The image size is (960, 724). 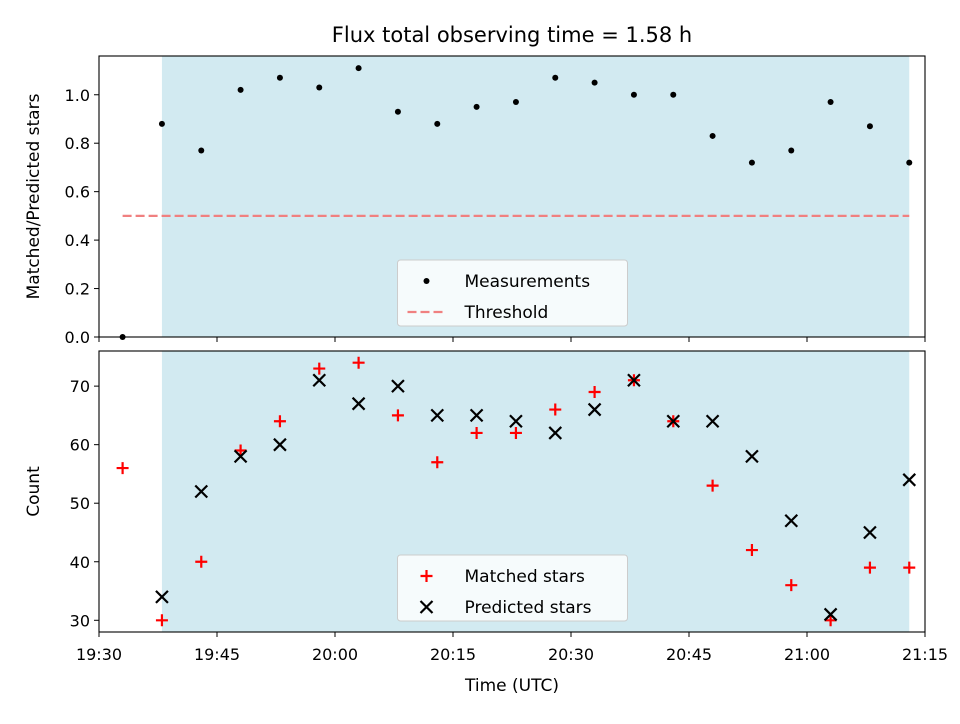 I want to click on y-axis-label: Matched/Predicted stars, so click(x=34, y=196).